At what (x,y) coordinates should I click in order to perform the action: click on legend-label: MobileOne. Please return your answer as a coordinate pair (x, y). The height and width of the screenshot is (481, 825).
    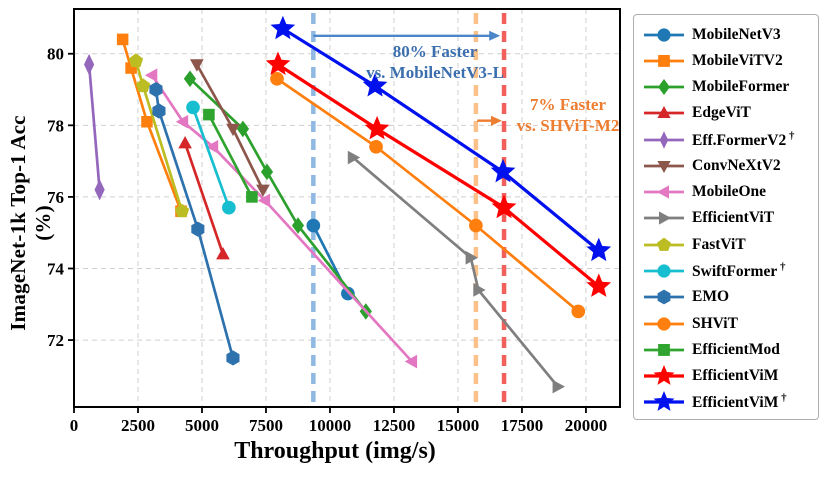
    Looking at the image, I should click on (729, 192).